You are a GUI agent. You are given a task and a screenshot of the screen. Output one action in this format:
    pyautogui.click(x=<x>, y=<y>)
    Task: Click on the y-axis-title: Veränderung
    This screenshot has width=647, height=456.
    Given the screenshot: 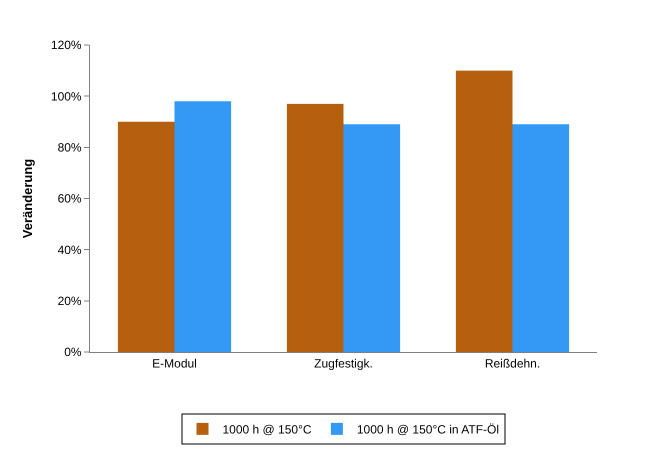 What is the action you would take?
    pyautogui.click(x=27, y=198)
    